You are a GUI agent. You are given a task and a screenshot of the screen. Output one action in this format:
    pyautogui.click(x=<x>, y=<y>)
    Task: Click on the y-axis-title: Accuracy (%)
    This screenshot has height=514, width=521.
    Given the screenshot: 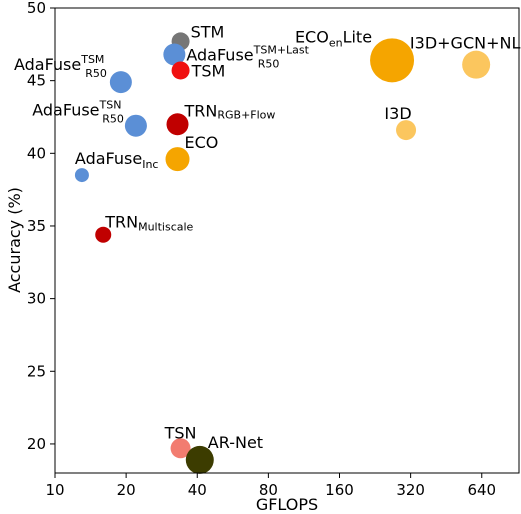 What is the action you would take?
    pyautogui.click(x=14, y=240)
    